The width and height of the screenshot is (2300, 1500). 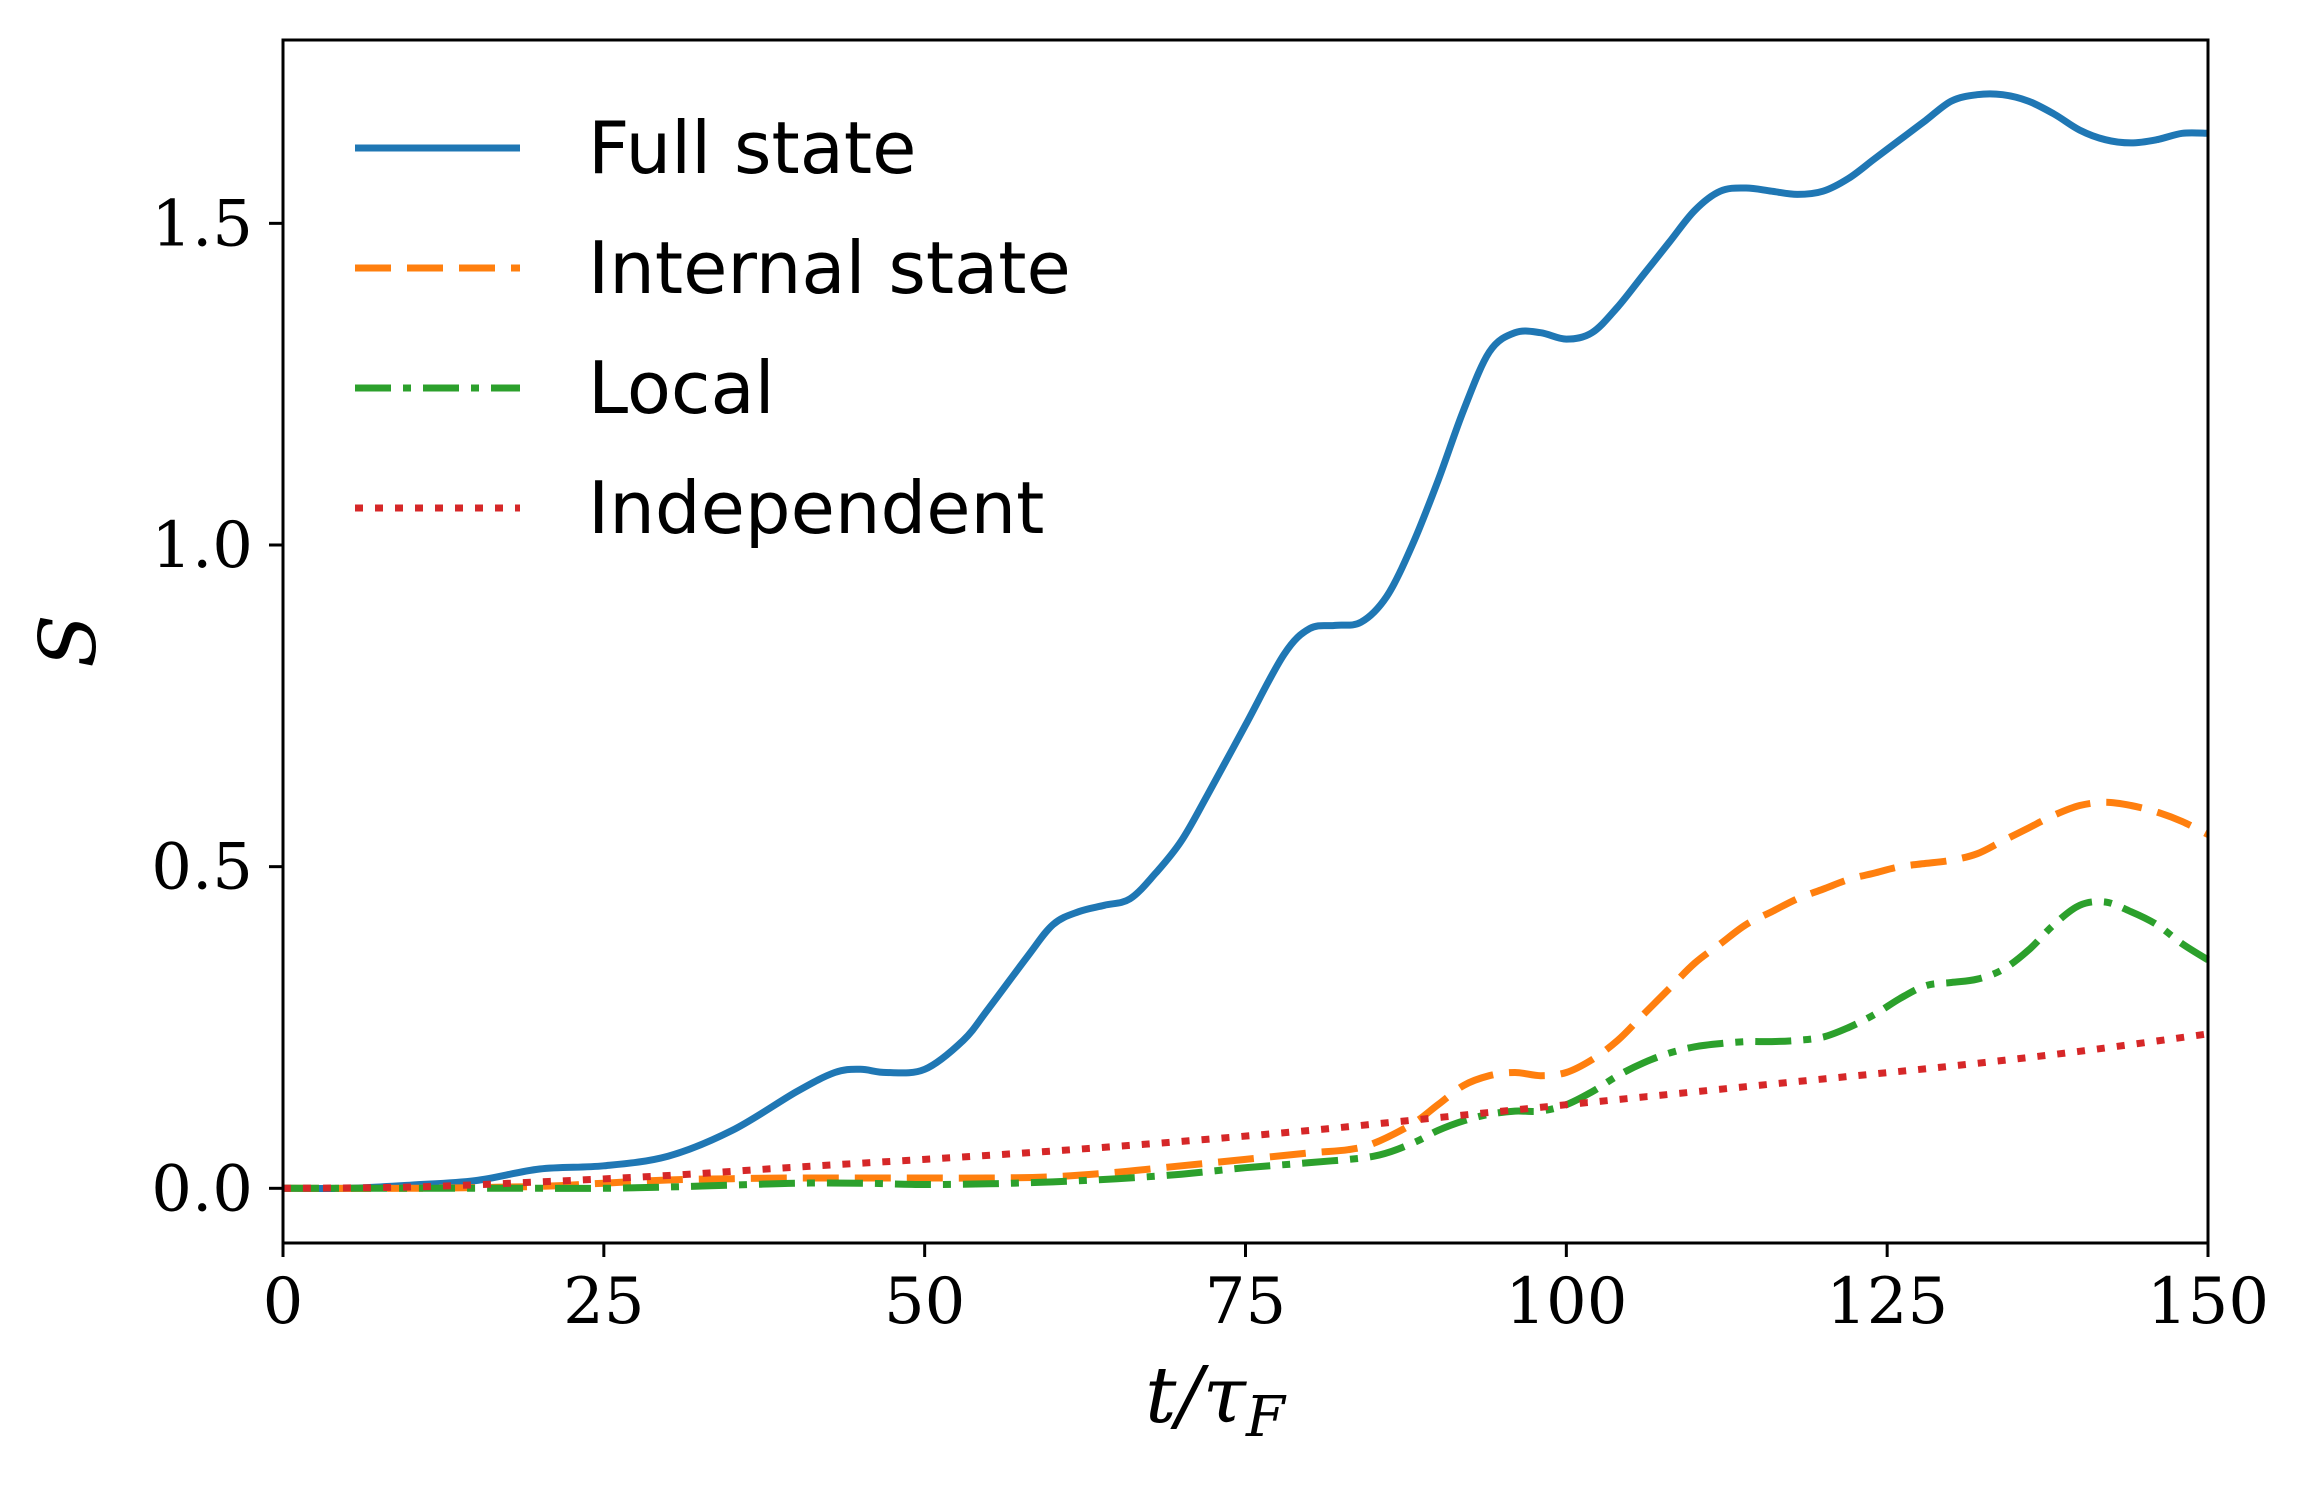 I want to click on x-tick-label: 0, so click(x=283, y=1302).